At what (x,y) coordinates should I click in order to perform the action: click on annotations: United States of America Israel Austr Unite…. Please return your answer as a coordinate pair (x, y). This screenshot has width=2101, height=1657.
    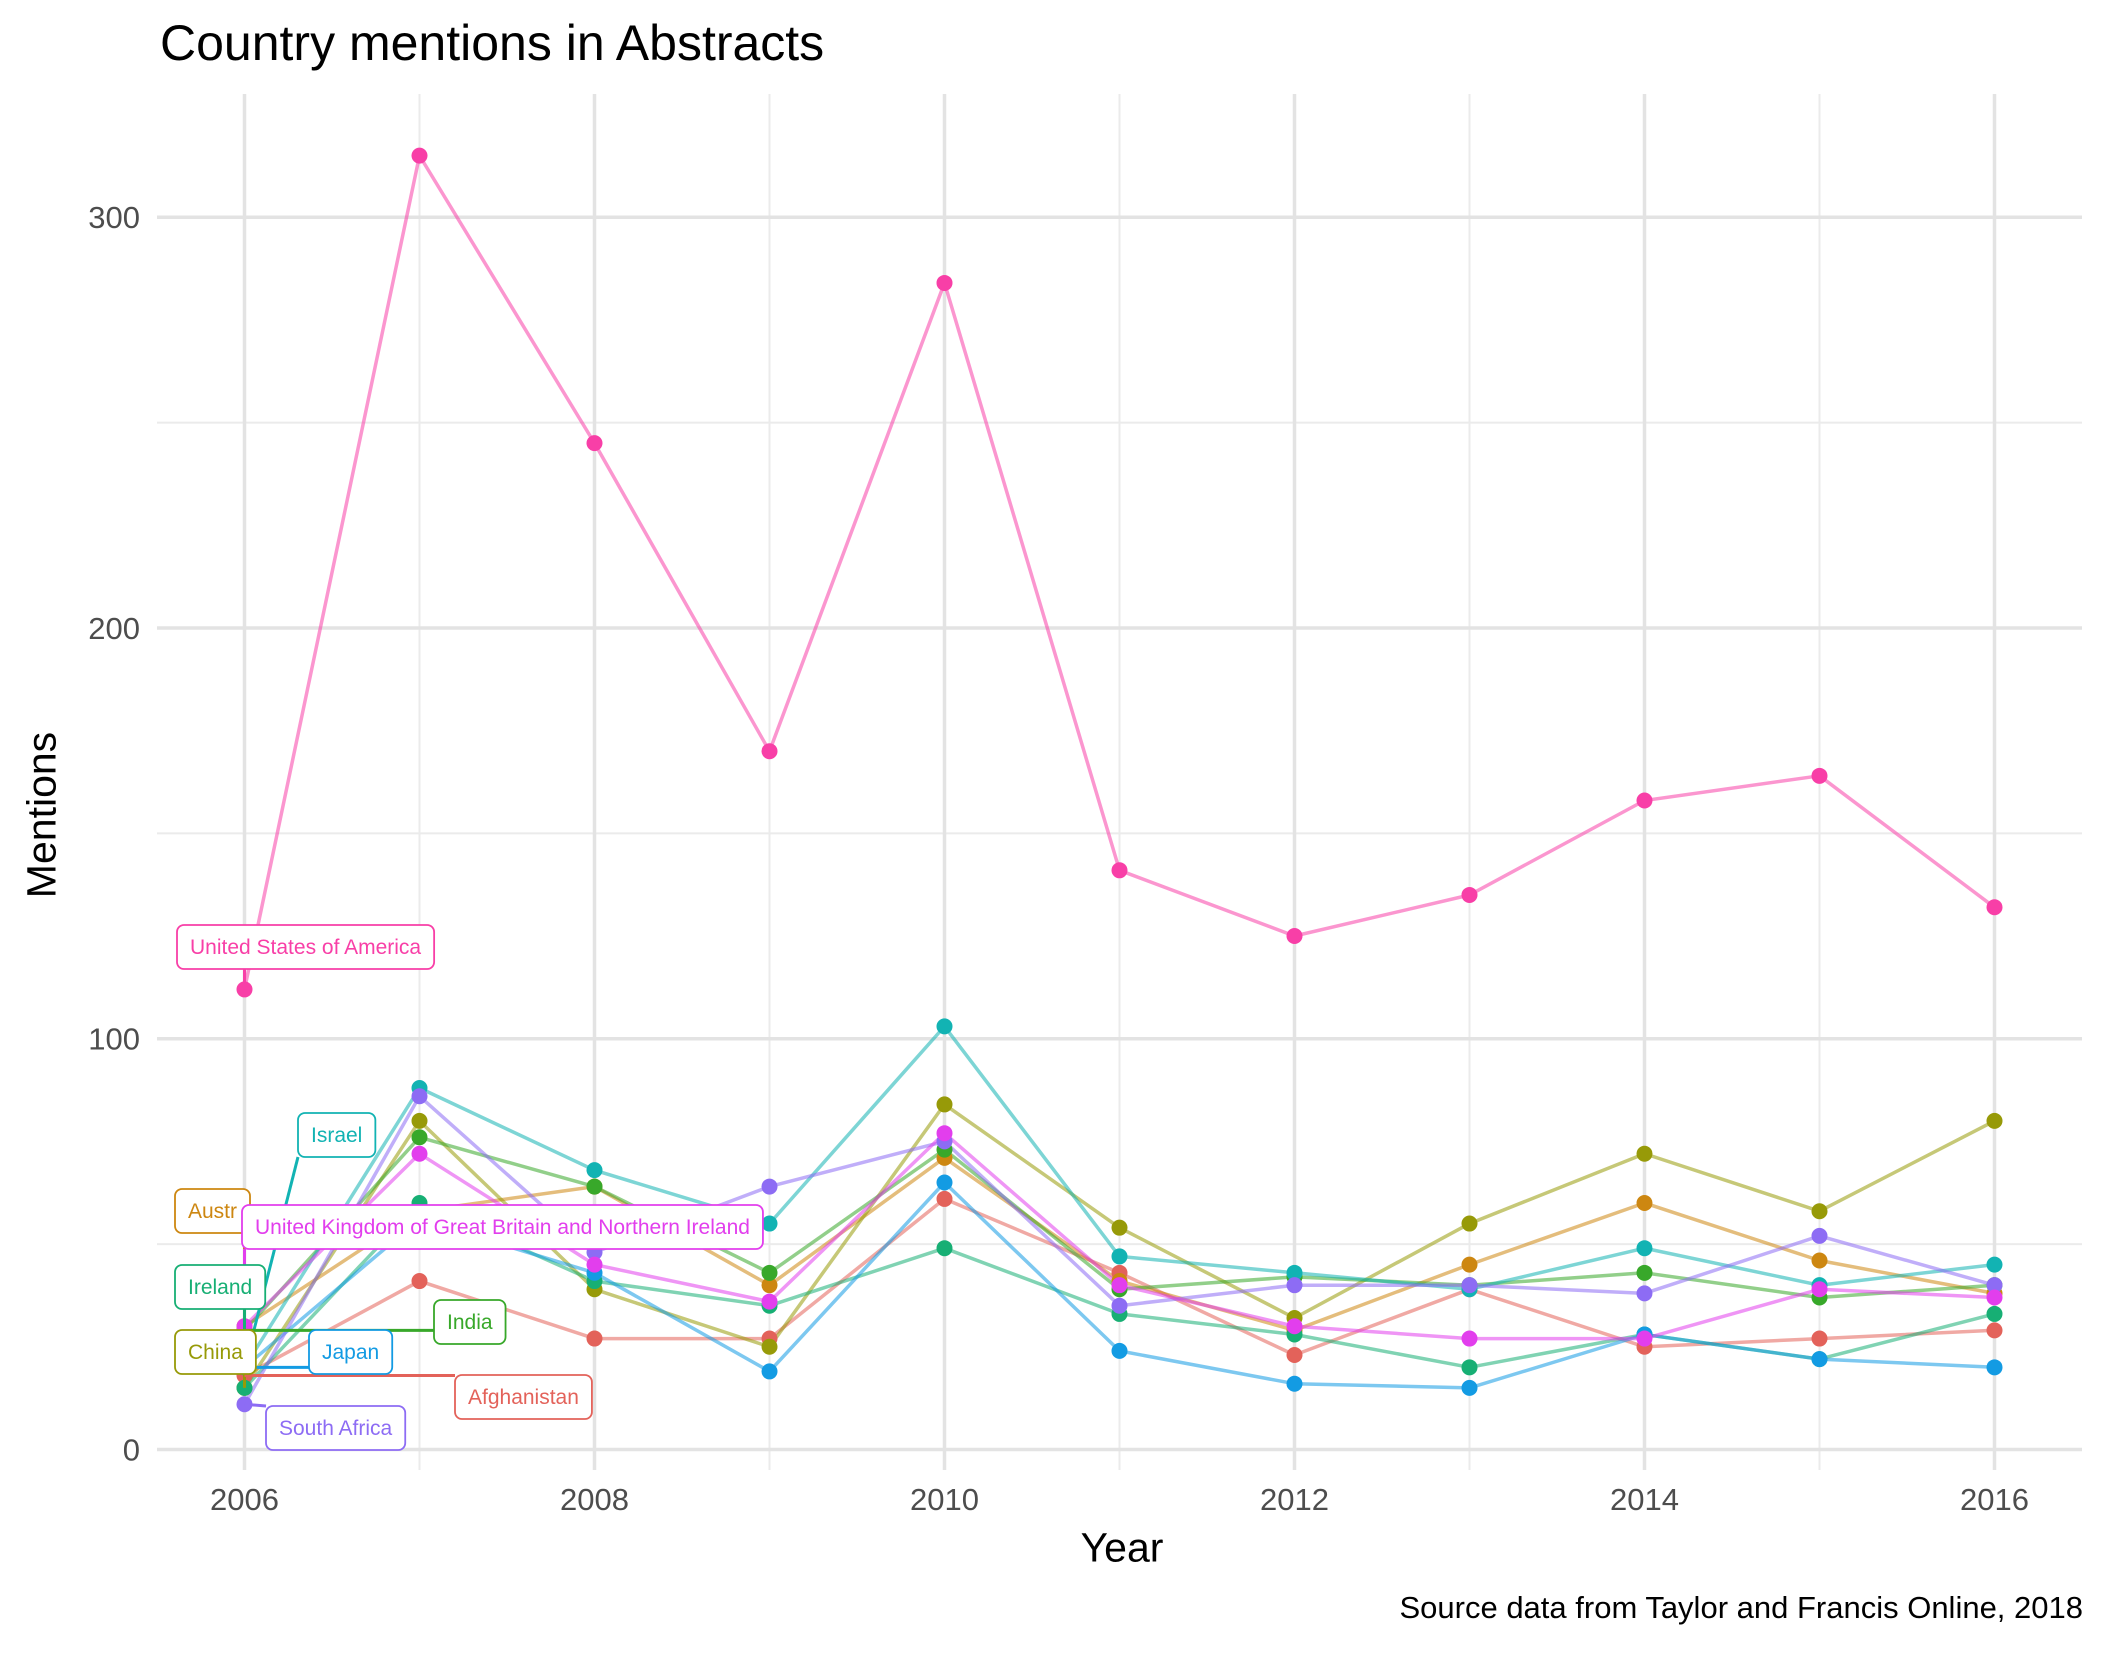
    Looking at the image, I should click on (469, 1187).